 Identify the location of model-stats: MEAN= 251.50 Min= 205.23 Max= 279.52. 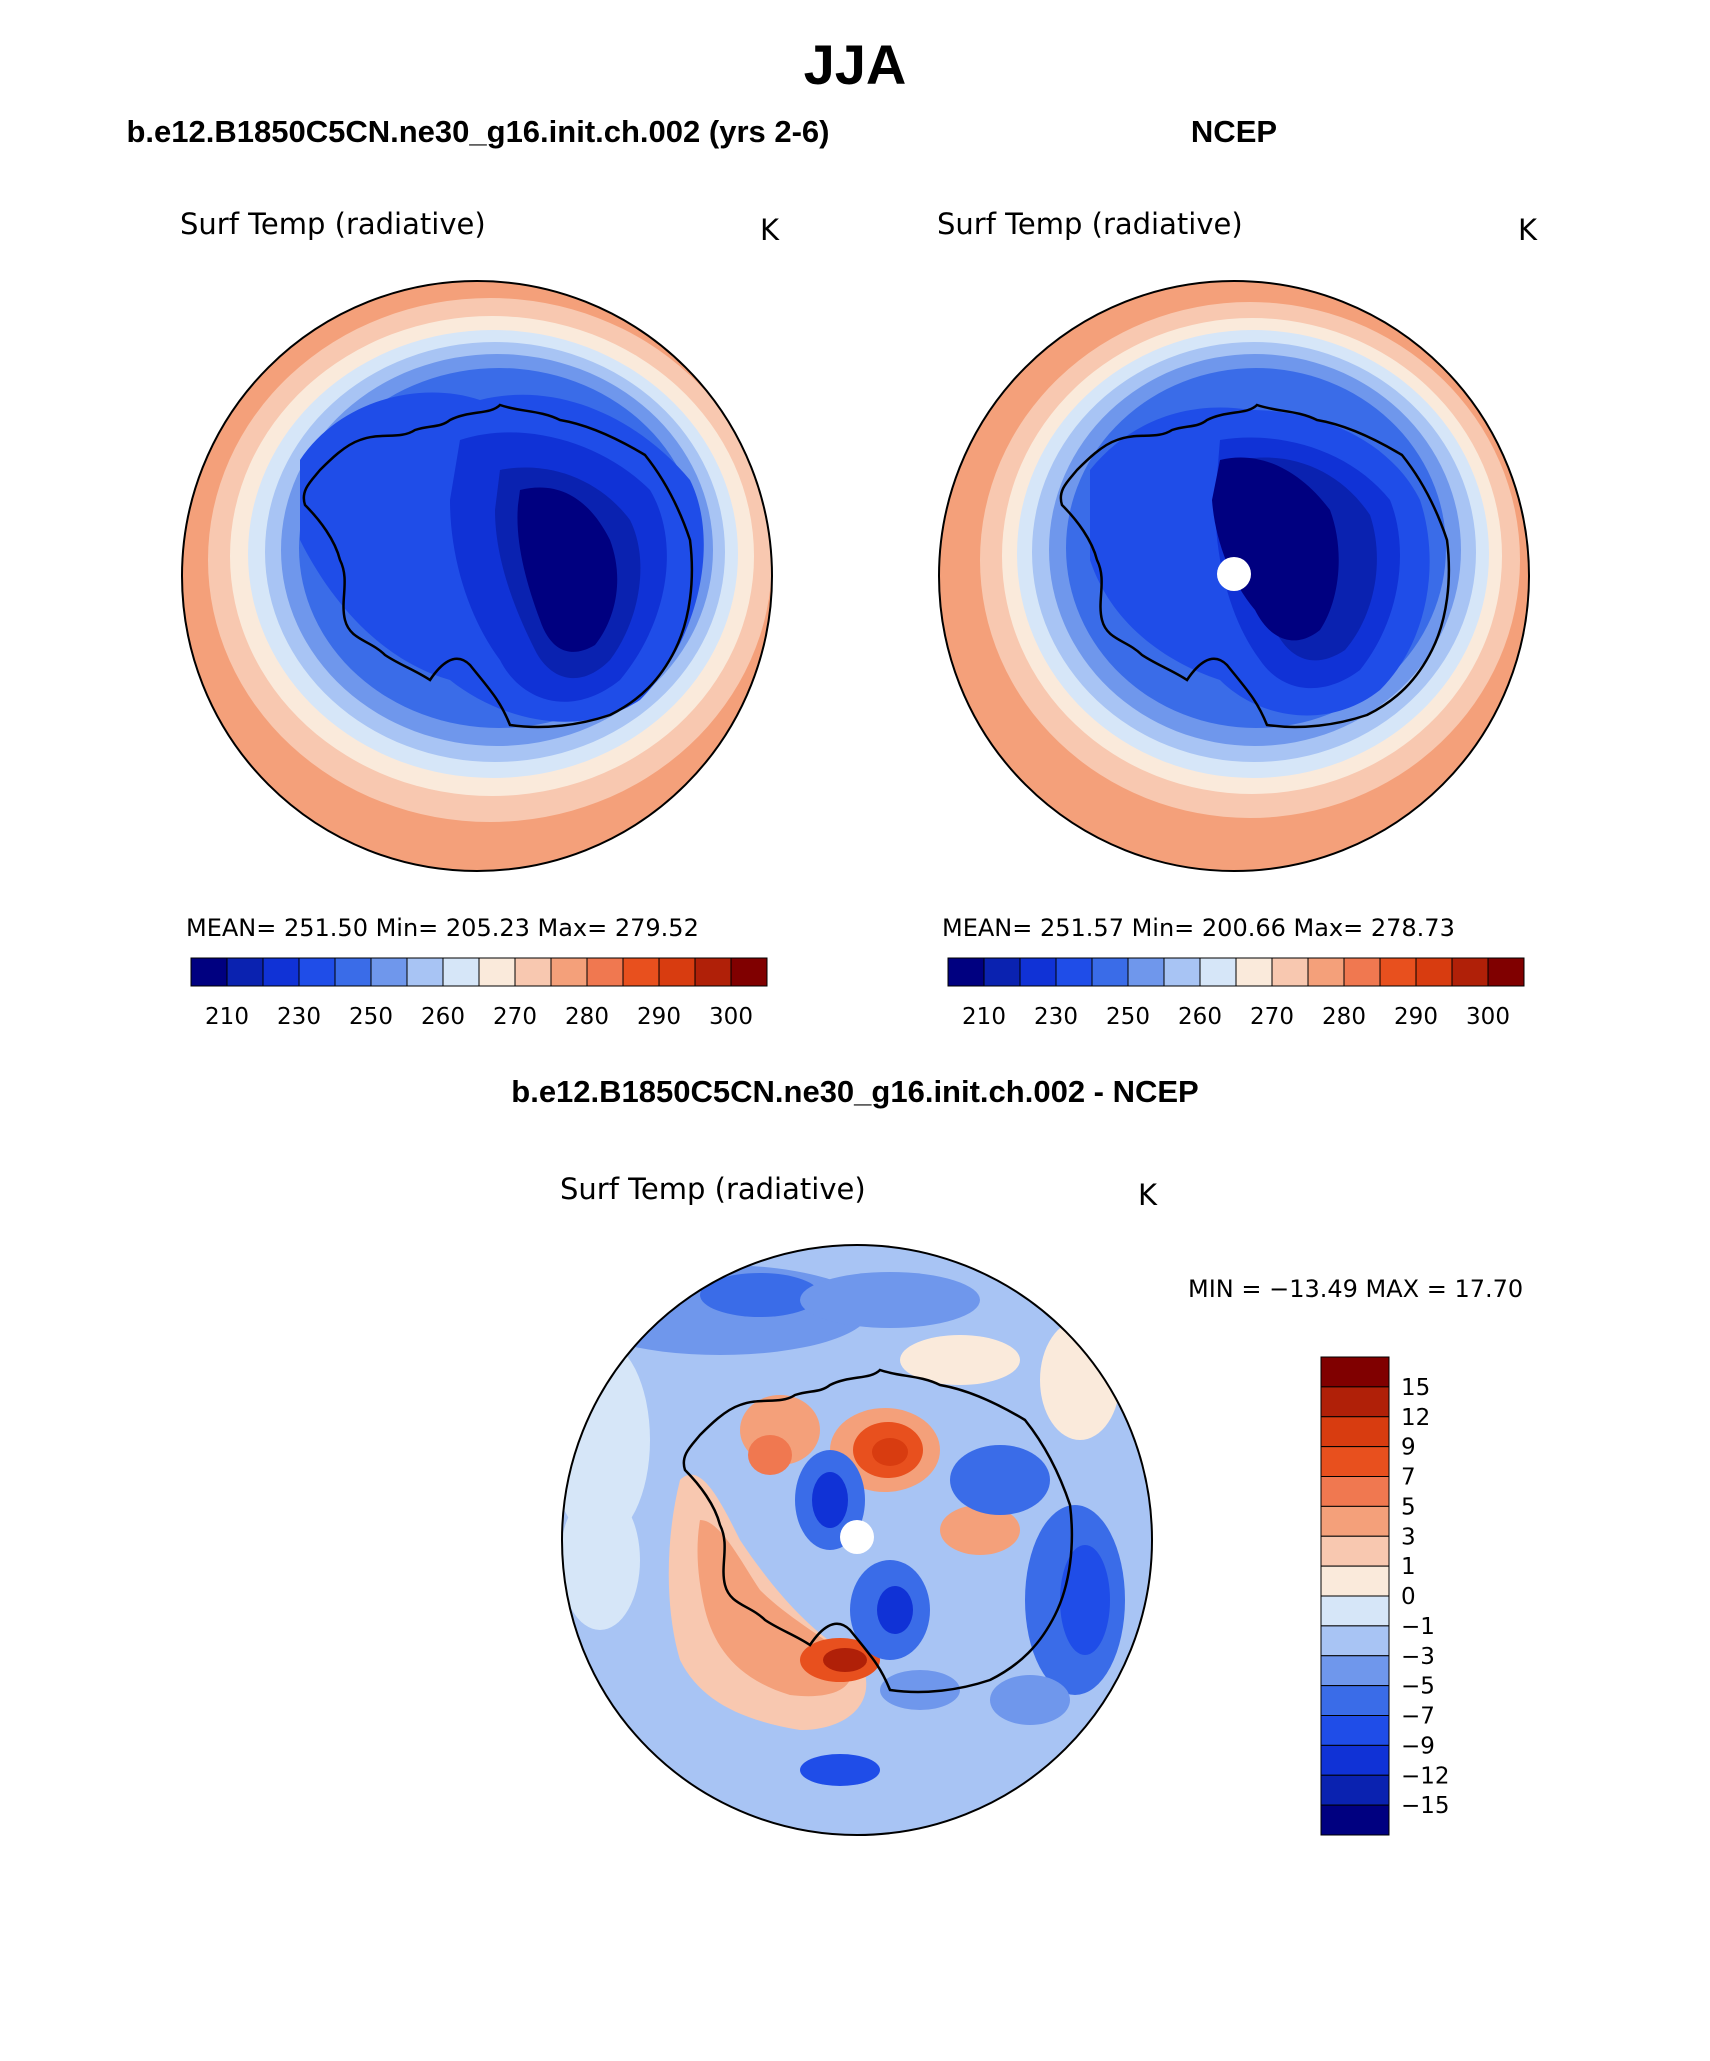
(442, 928).